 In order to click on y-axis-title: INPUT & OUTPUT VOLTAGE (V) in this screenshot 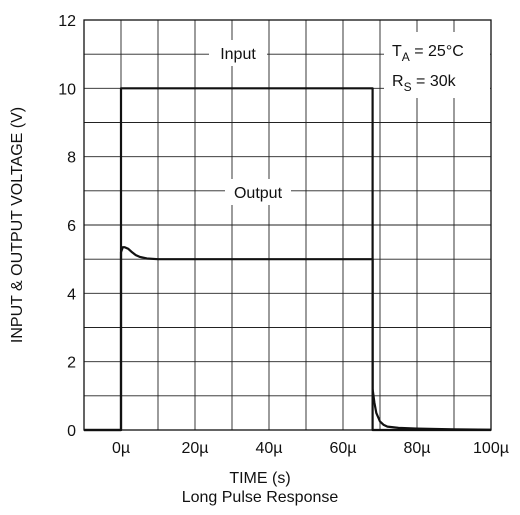, I will do `click(17, 225)`.